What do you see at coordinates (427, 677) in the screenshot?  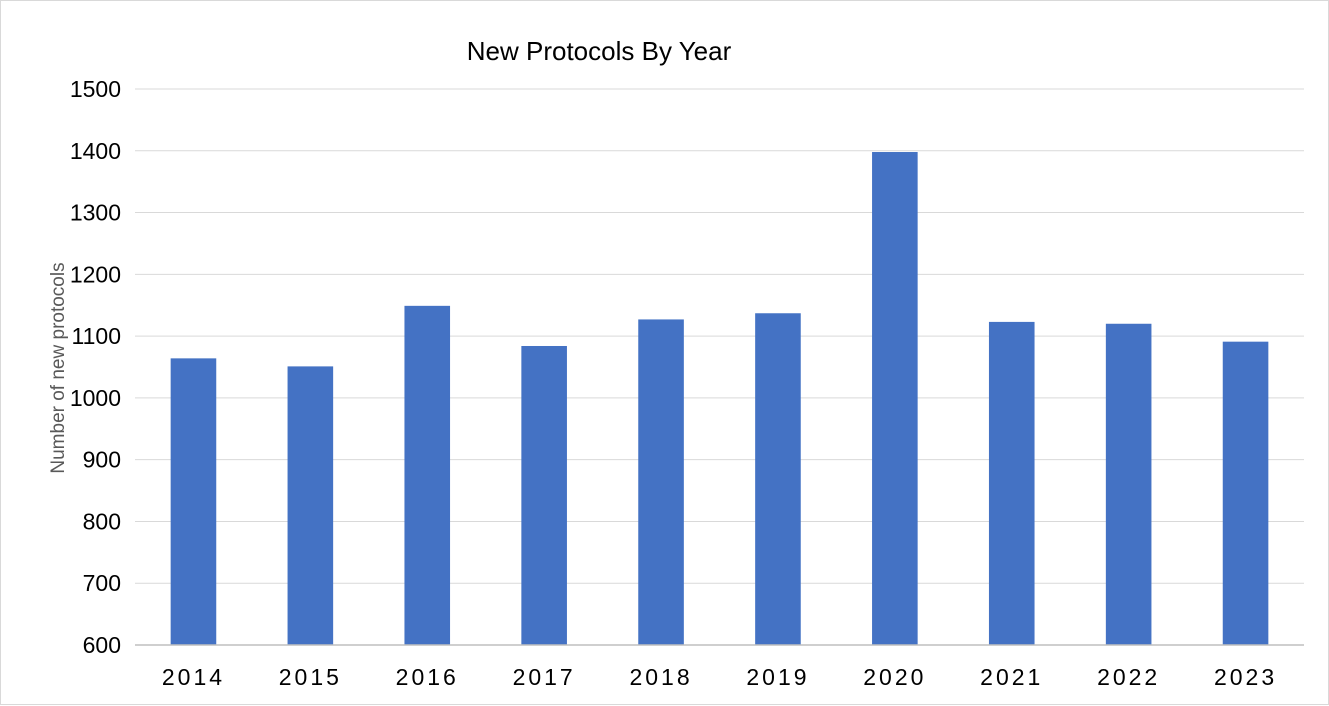 I see `x-tick-label: 2016` at bounding box center [427, 677].